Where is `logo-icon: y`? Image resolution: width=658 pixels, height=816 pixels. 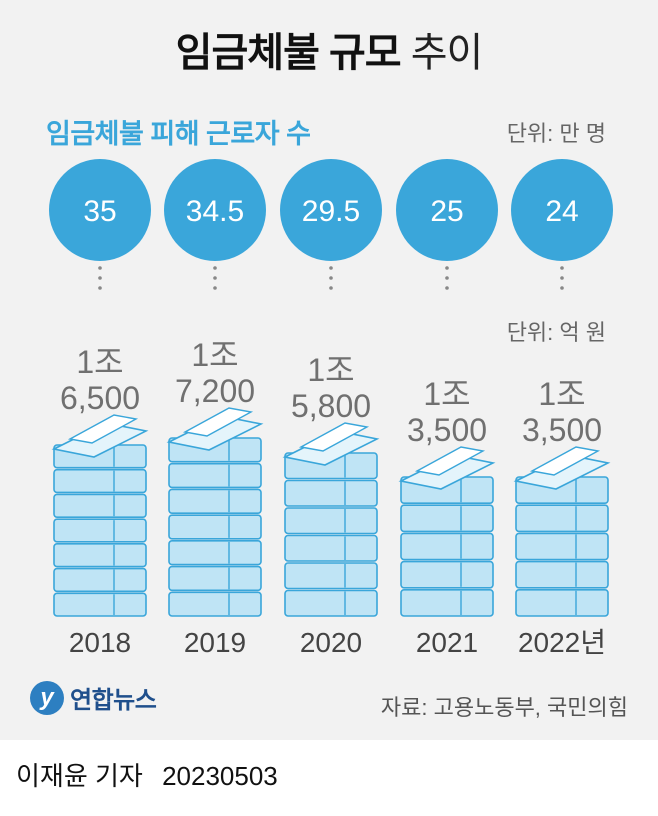
logo-icon: y is located at coordinates (47, 697).